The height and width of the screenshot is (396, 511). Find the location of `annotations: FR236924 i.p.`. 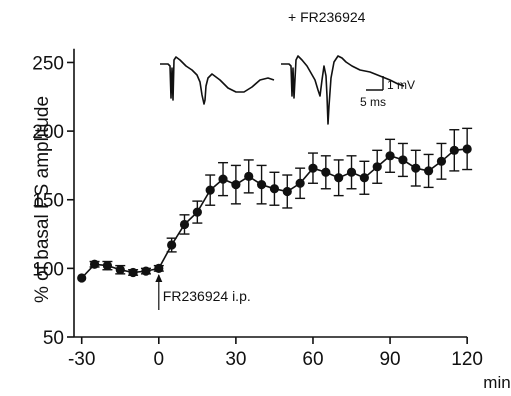

annotations: FR236924 i.p. is located at coordinates (203, 292).